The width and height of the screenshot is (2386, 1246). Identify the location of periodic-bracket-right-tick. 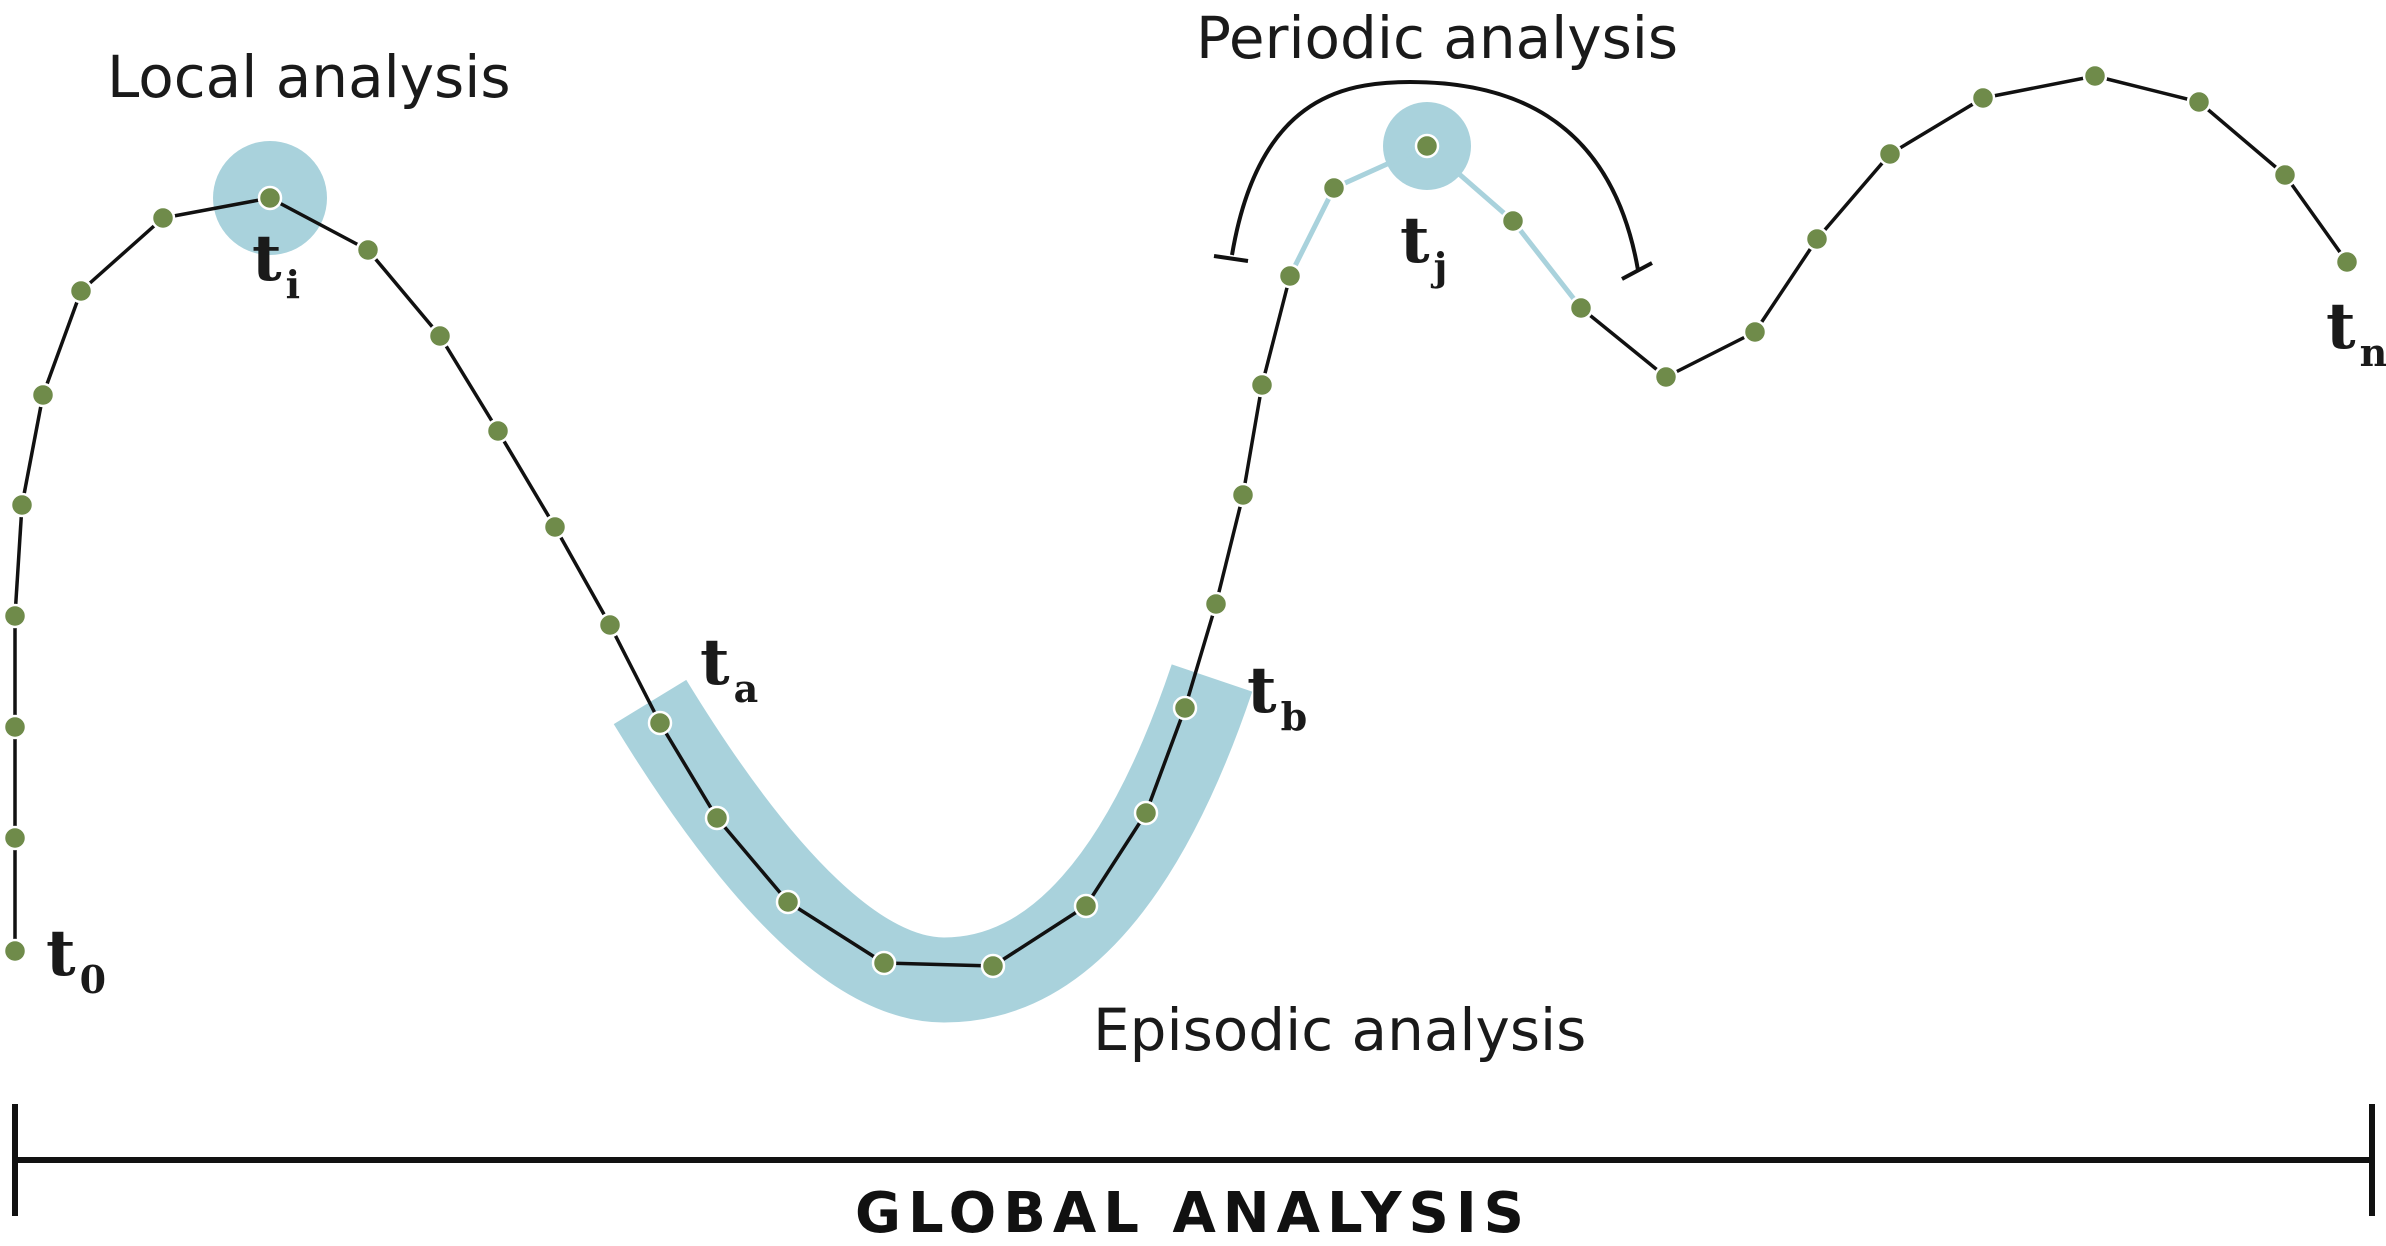
(1637, 271).